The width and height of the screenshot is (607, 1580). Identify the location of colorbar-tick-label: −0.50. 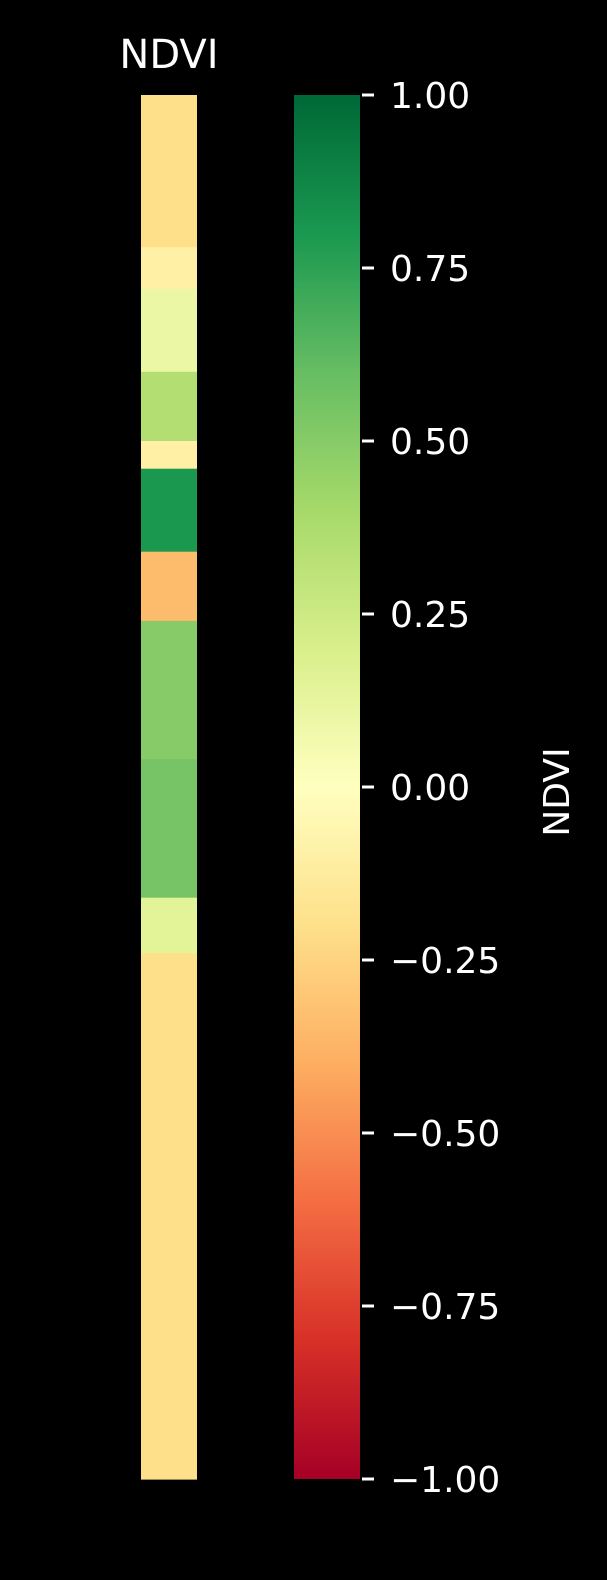
(445, 1134).